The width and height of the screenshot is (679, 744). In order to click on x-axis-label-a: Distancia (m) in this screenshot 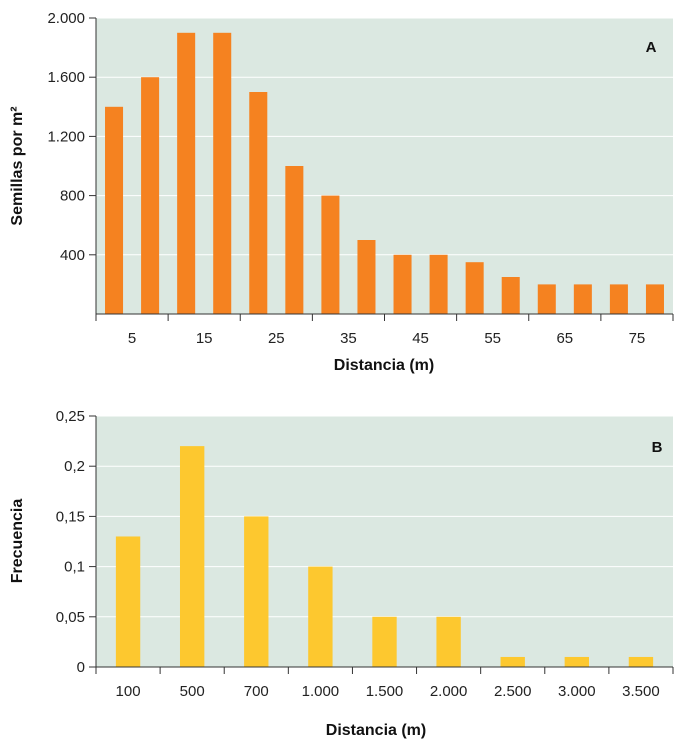, I will do `click(384, 365)`.